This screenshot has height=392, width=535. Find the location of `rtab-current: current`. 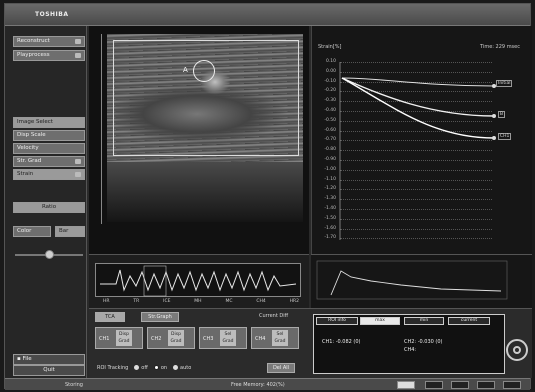

rtab-current: current is located at coordinates (469, 321).